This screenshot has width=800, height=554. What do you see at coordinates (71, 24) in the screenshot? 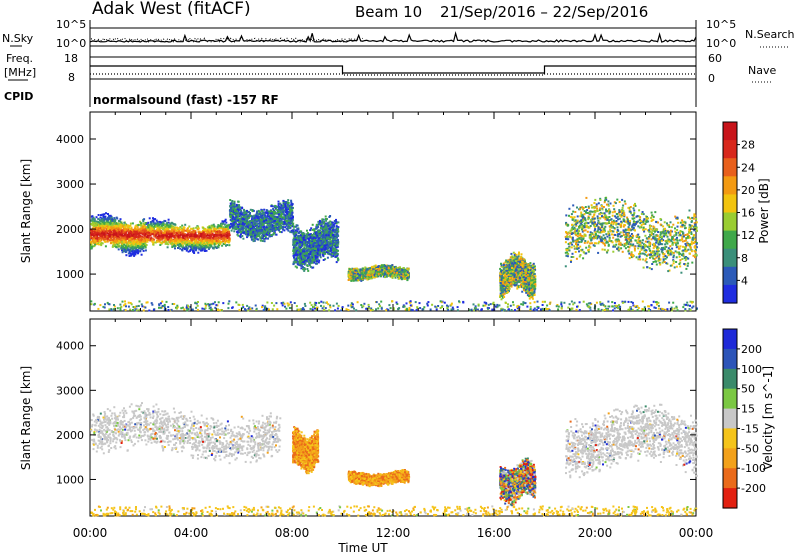
I see `nsky-tick-top: 10^5` at bounding box center [71, 24].